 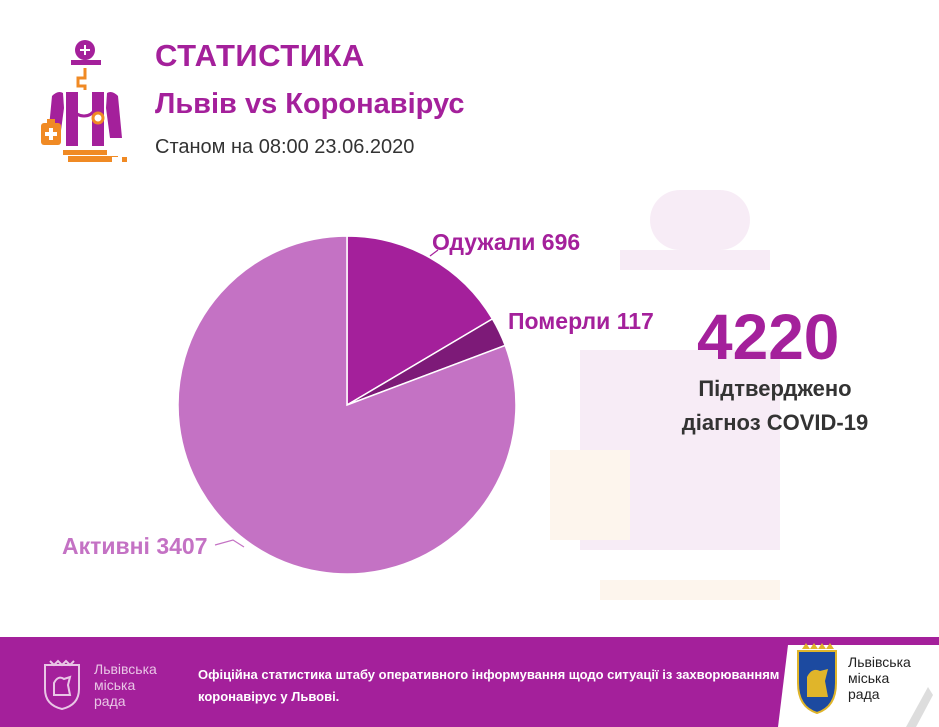 What do you see at coordinates (434, 253) in the screenshot?
I see `recovered-leader-line` at bounding box center [434, 253].